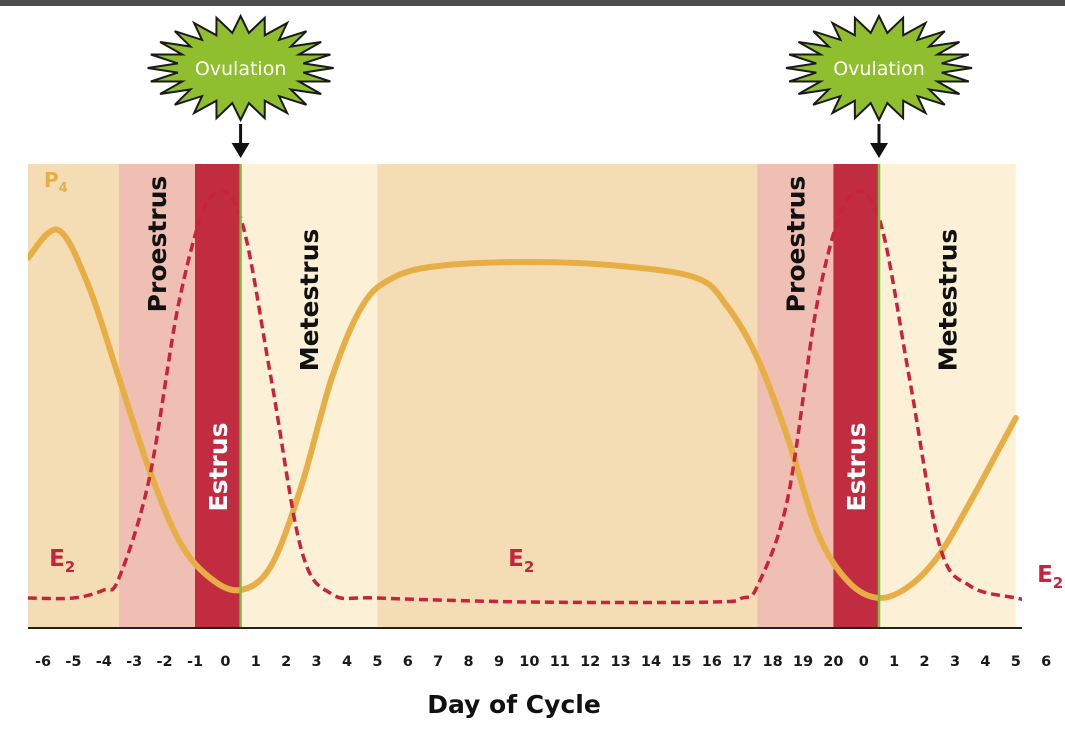  What do you see at coordinates (104, 662) in the screenshot?
I see `x-tick-label: -4` at bounding box center [104, 662].